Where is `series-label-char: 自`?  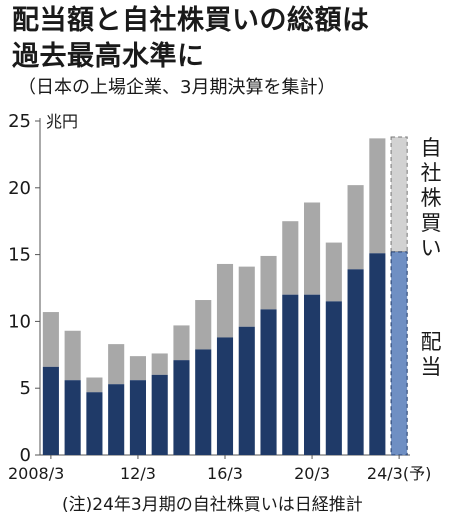
series-label-char: 自 is located at coordinates (431, 148).